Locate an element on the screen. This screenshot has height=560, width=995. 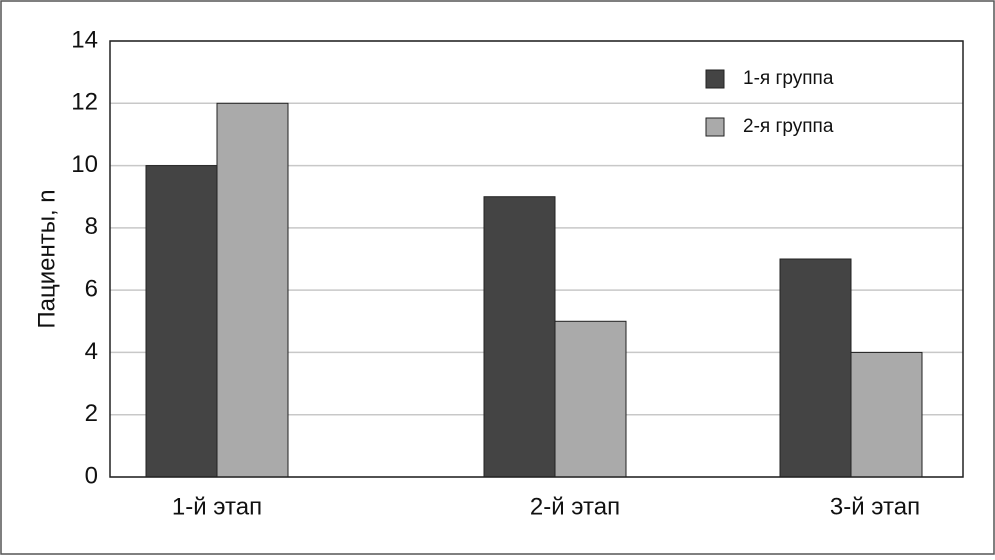
legend-label: 1-я группа is located at coordinates (788, 78).